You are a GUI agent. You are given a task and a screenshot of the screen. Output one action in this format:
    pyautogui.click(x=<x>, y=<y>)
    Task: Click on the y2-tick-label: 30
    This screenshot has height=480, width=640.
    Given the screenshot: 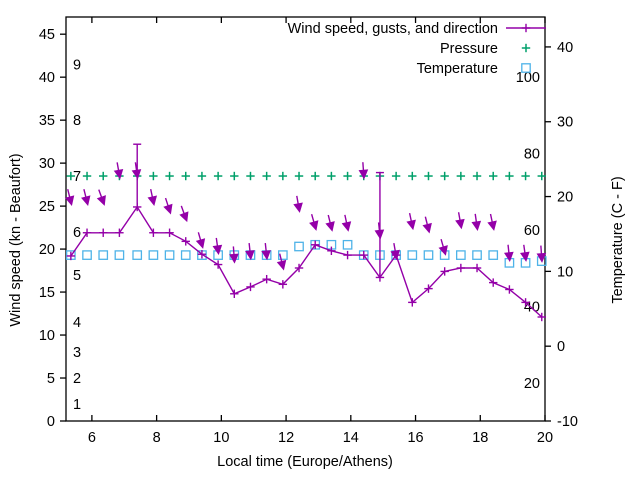 What is the action you would take?
    pyautogui.click(x=565, y=123)
    